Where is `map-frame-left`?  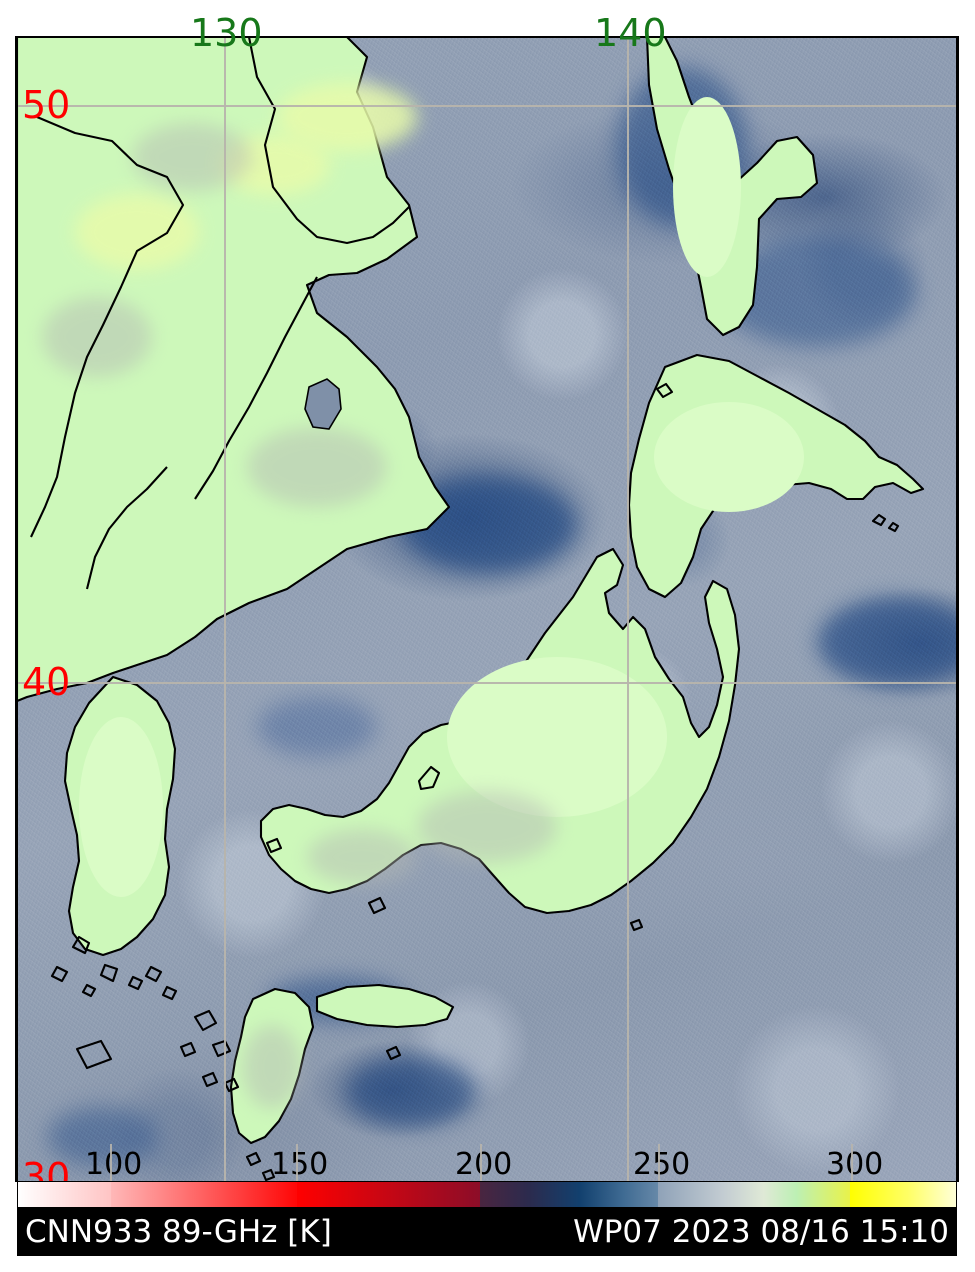
map-frame-left is located at coordinates (16, 609).